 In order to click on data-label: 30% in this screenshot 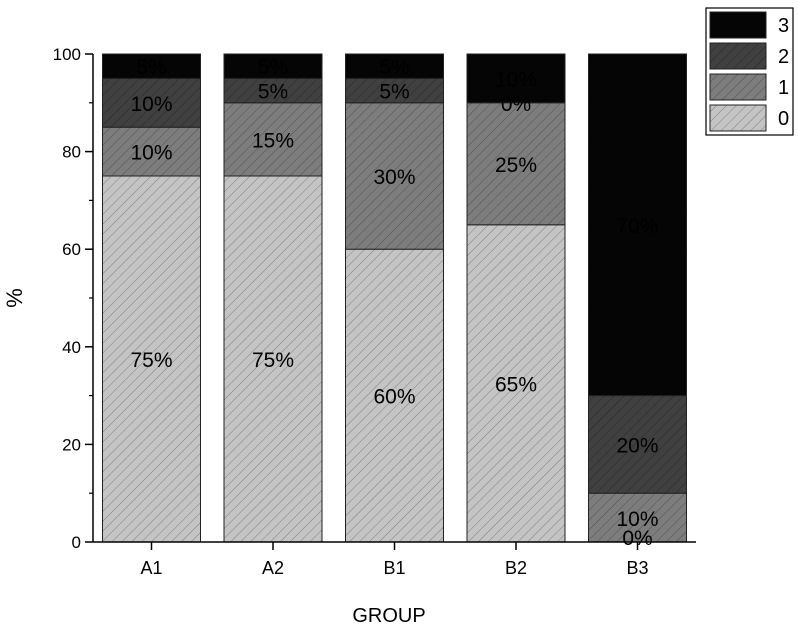, I will do `click(394, 177)`.